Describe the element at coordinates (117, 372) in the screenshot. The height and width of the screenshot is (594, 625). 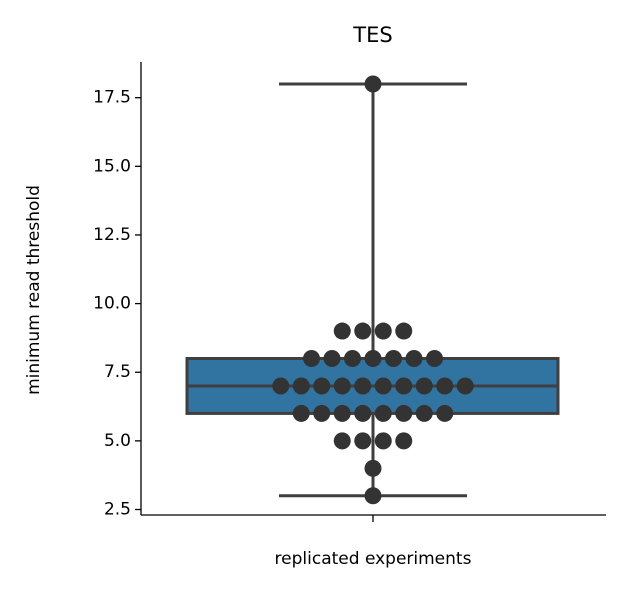
I see `y-tick-label: 7.5` at that location.